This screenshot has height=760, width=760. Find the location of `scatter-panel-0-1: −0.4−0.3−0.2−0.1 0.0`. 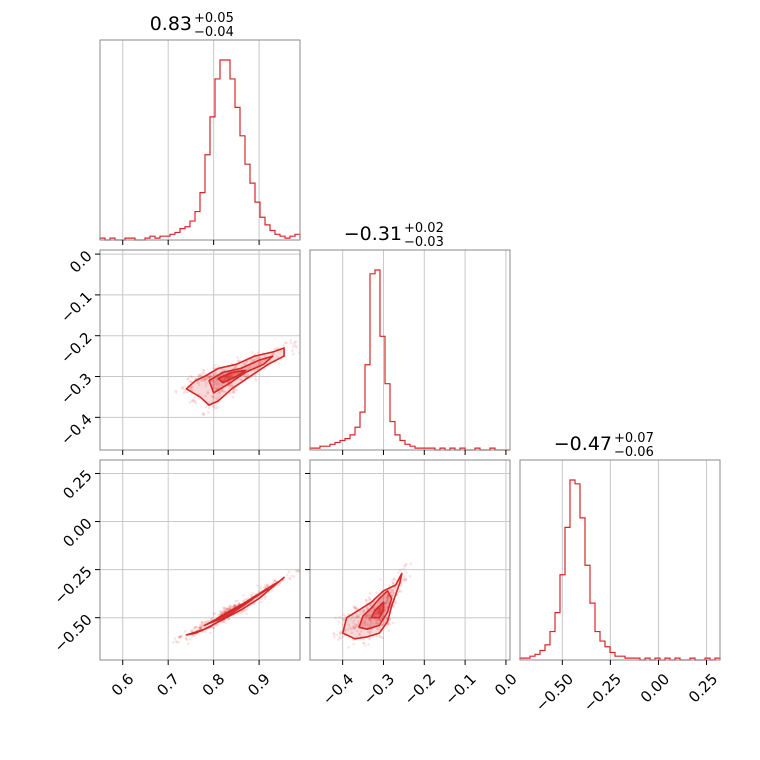

scatter-panel-0-1: −0.4−0.3−0.2−0.1 0.0 is located at coordinates (179, 351).